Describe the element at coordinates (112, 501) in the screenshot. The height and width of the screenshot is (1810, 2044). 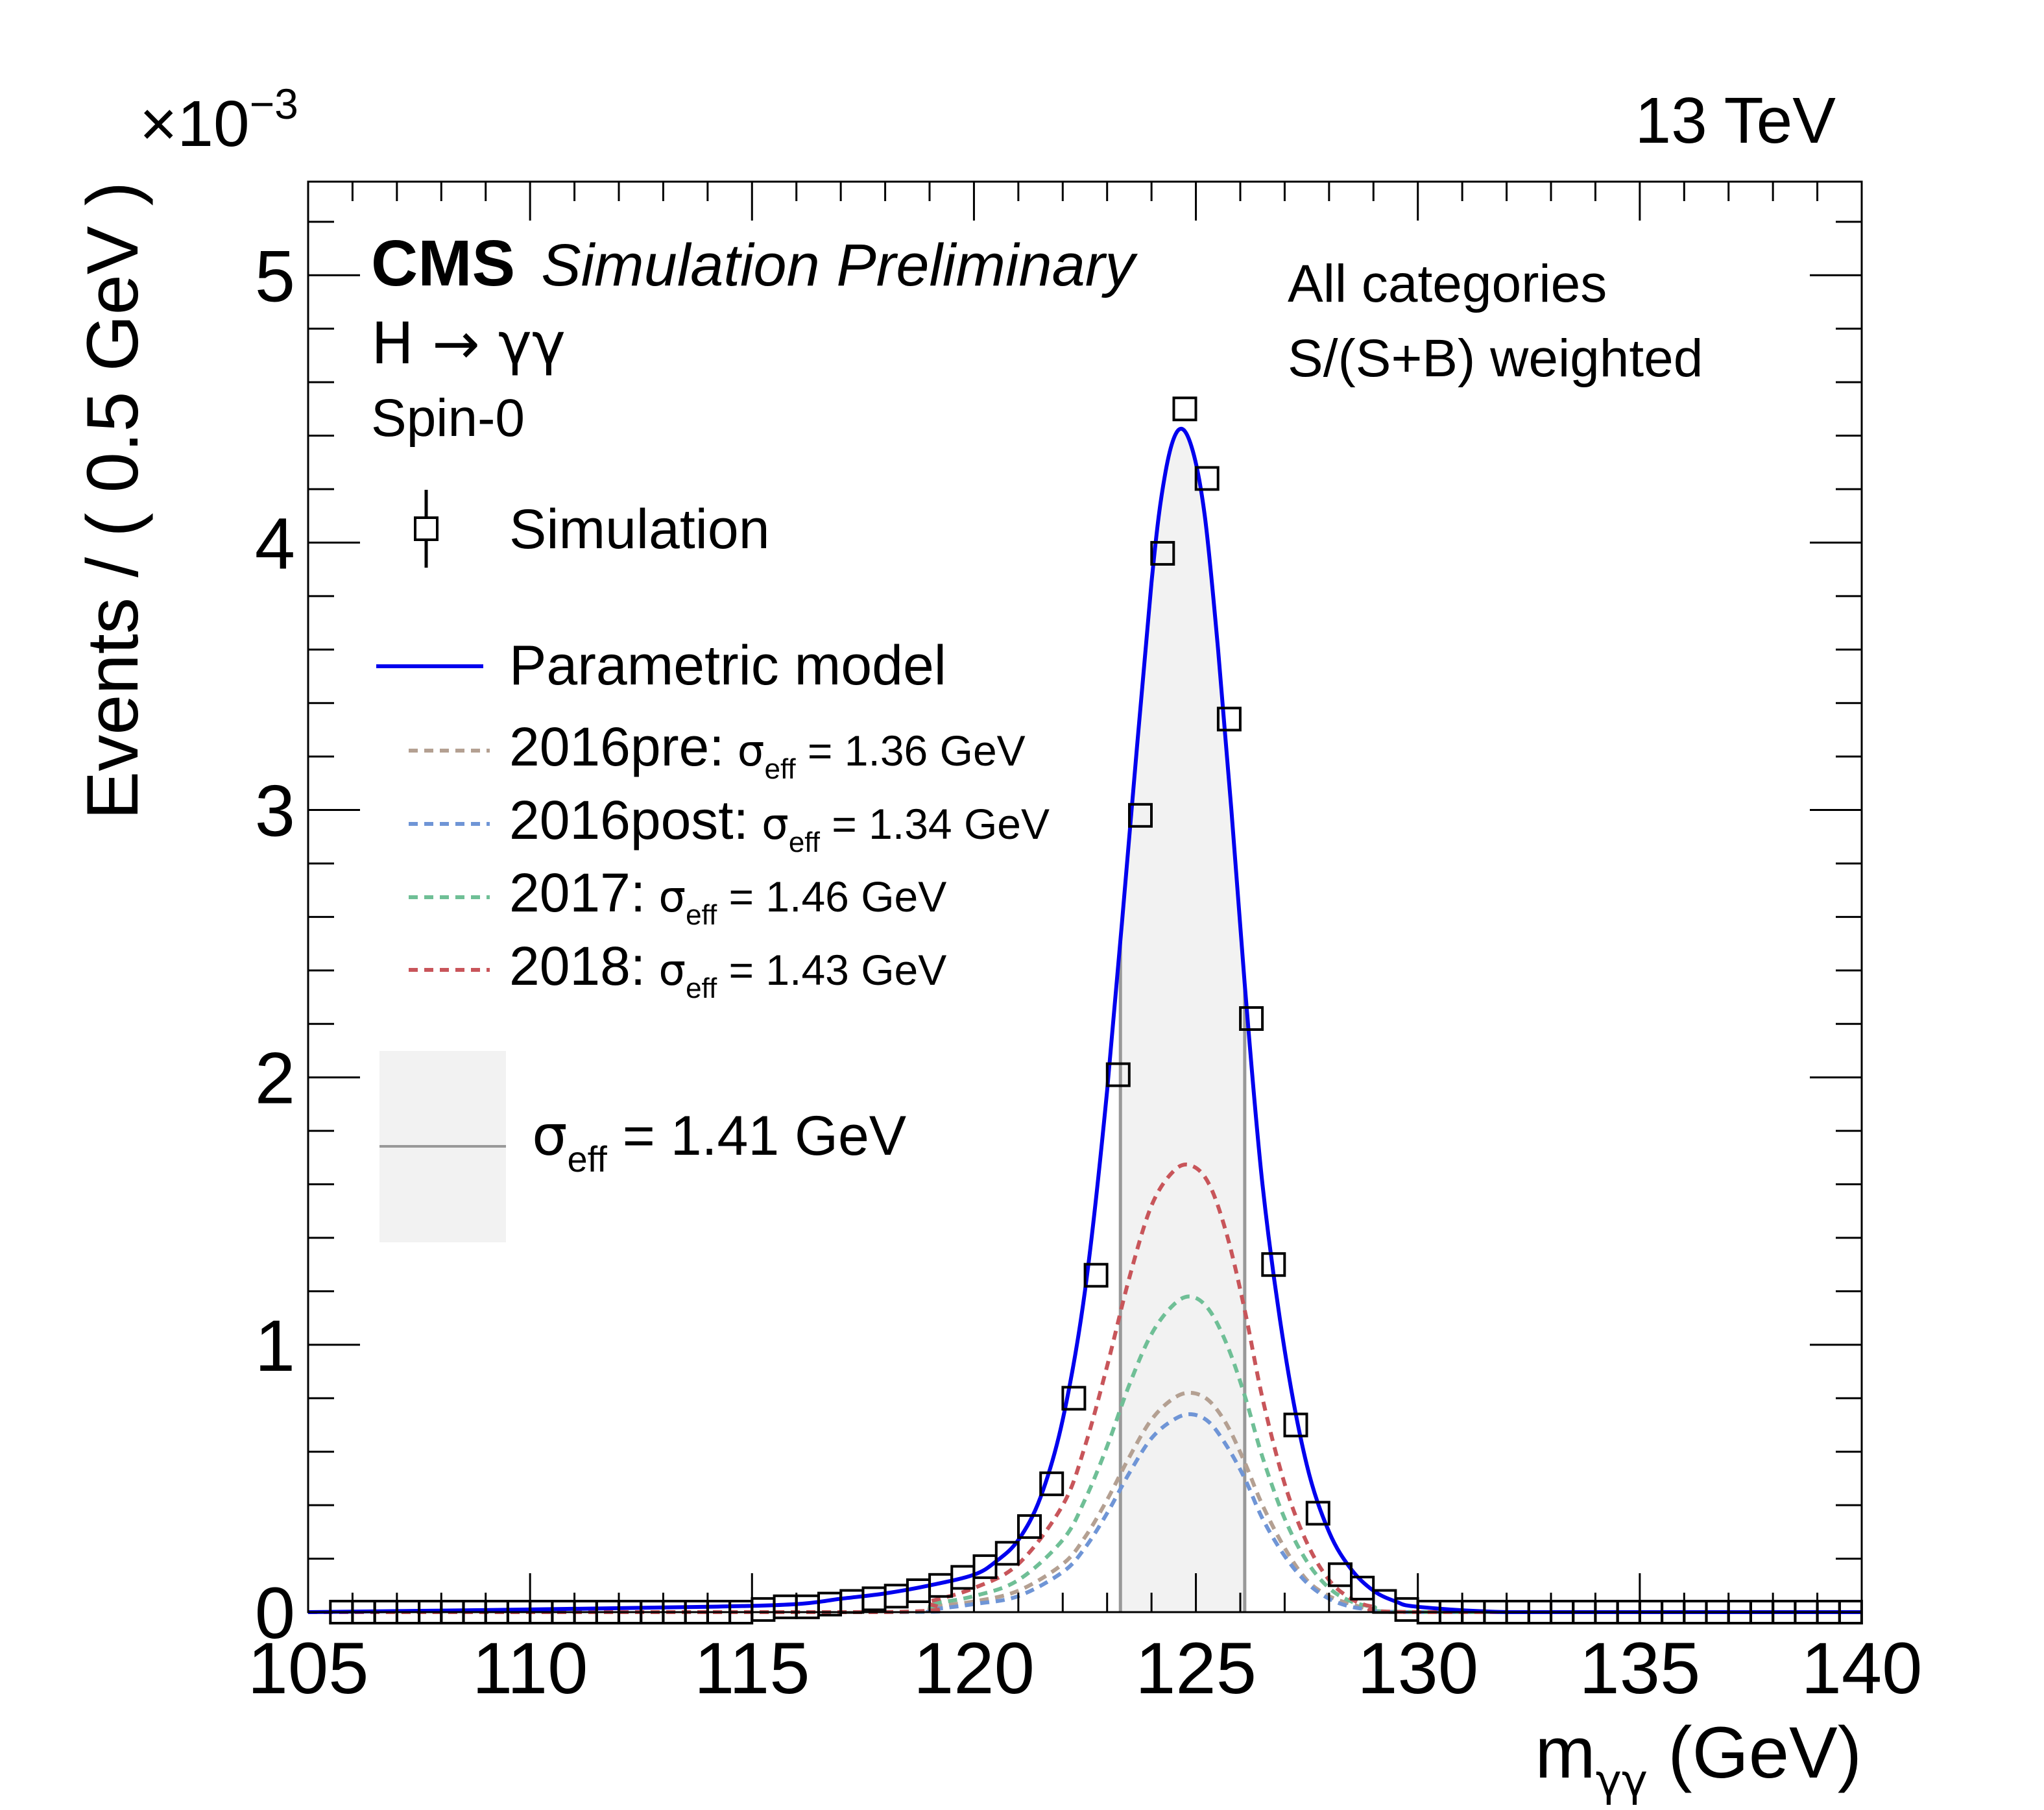
I see `y-axis-title: Events / ( 0.5 GeV )` at that location.